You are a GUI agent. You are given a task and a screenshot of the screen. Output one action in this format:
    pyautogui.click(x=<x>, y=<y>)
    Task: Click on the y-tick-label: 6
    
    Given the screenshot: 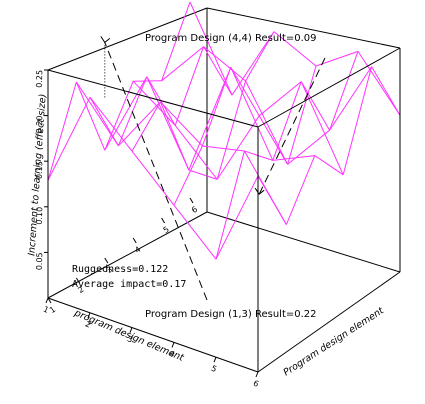 What is the action you would take?
    pyautogui.click(x=194, y=210)
    